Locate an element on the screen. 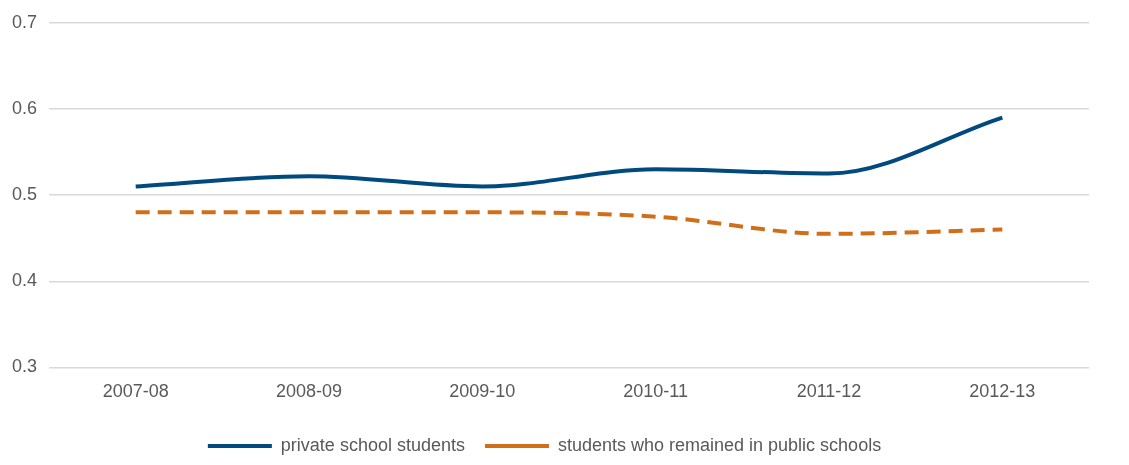 The height and width of the screenshot is (465, 1129). x-tick-label: 2010-11 is located at coordinates (656, 391).